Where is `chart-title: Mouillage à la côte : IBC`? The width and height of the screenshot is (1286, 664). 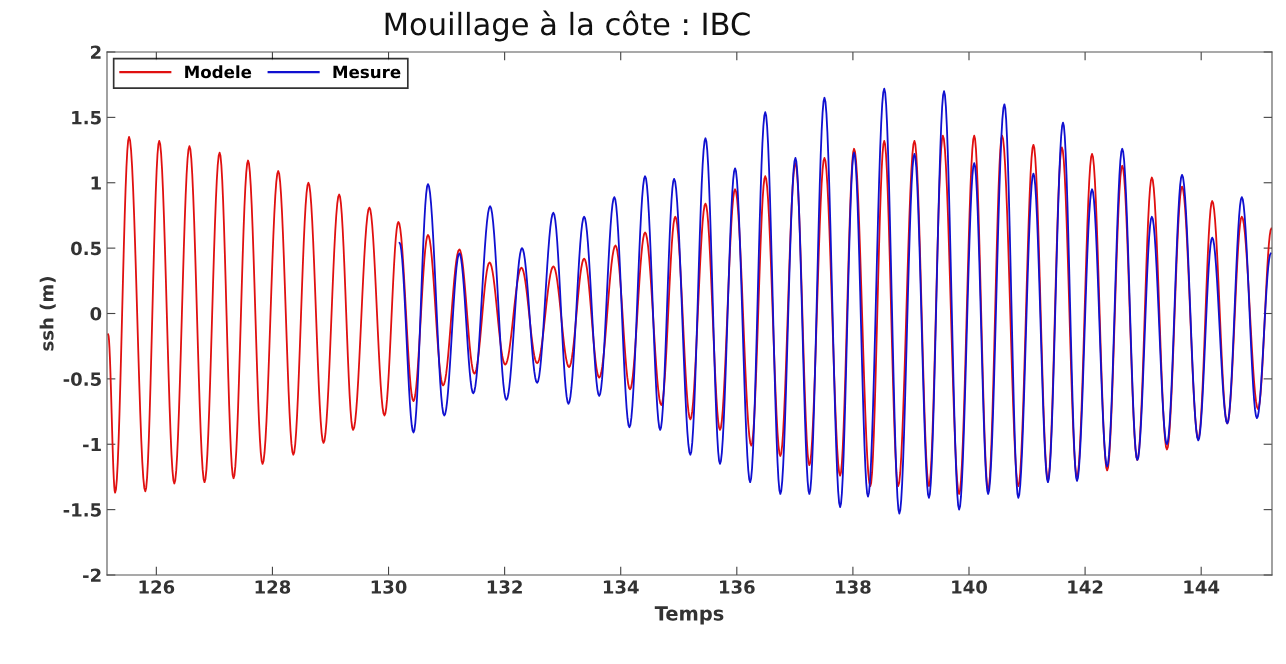 chart-title: Mouillage à la côte : IBC is located at coordinates (567, 26).